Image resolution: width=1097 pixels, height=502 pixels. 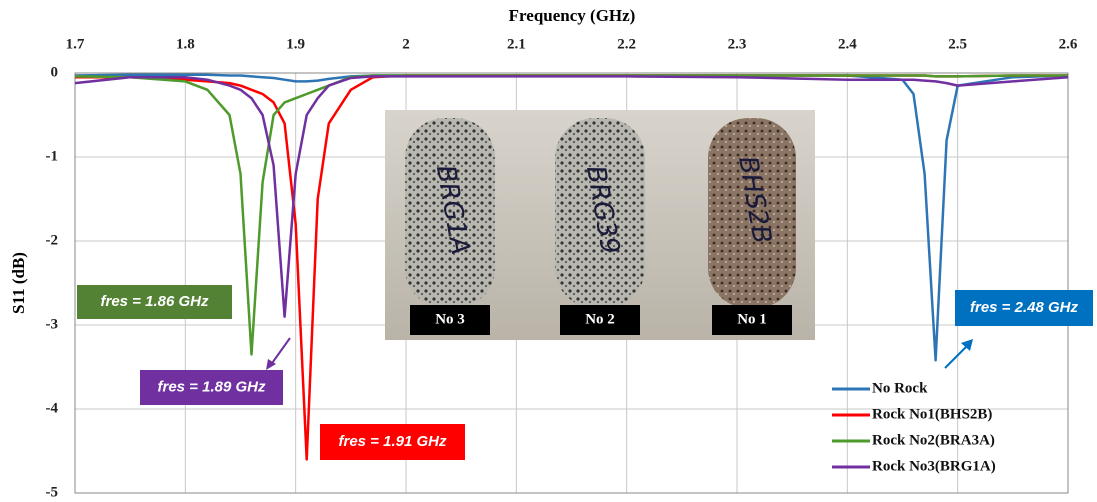 What do you see at coordinates (52, 240) in the screenshot?
I see `y-tick-label: -2` at bounding box center [52, 240].